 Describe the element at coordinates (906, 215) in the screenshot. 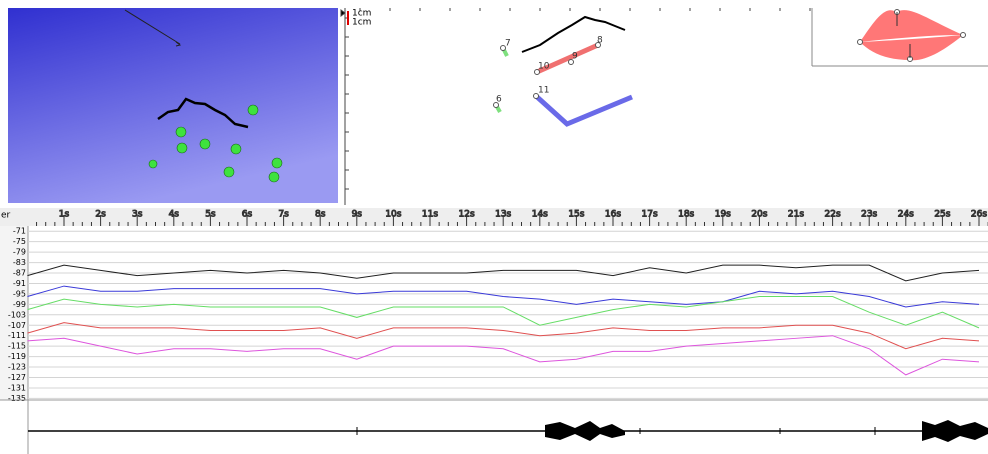

I see `time-label: 24s` at that location.